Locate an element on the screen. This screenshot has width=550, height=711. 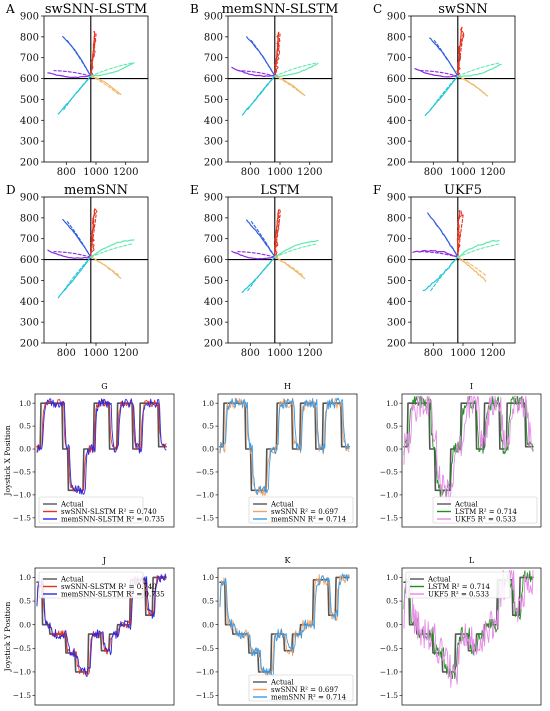
panel-letter: D is located at coordinates (11, 190).